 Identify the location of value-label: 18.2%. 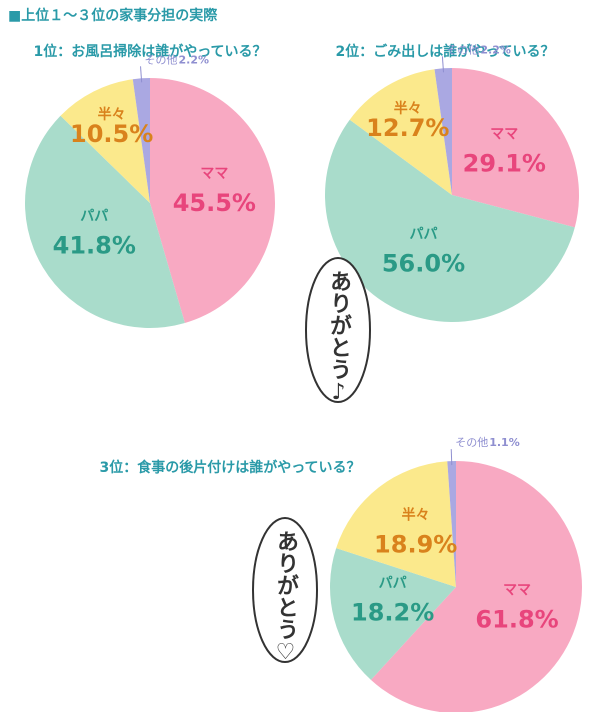
(392, 613).